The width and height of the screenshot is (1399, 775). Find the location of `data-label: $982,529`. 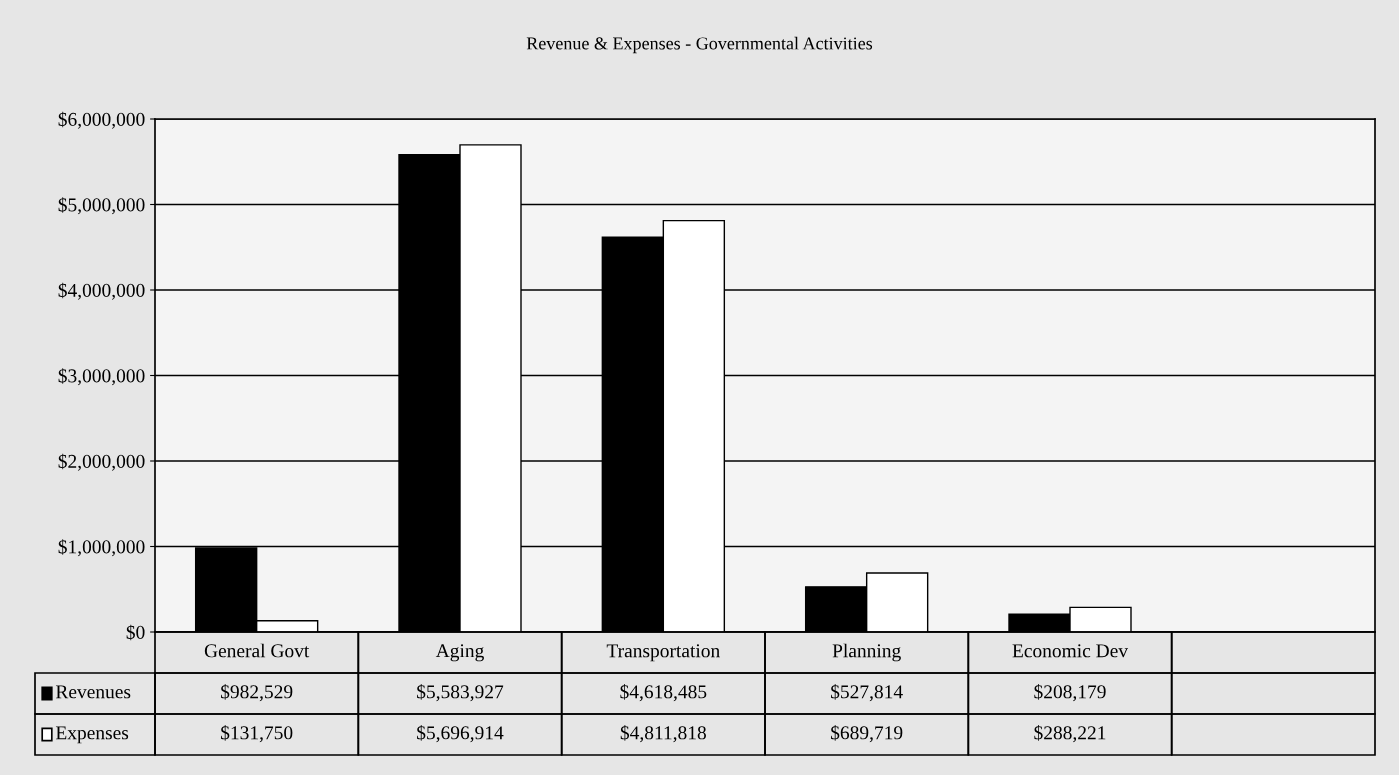

data-label: $982,529 is located at coordinates (257, 693).